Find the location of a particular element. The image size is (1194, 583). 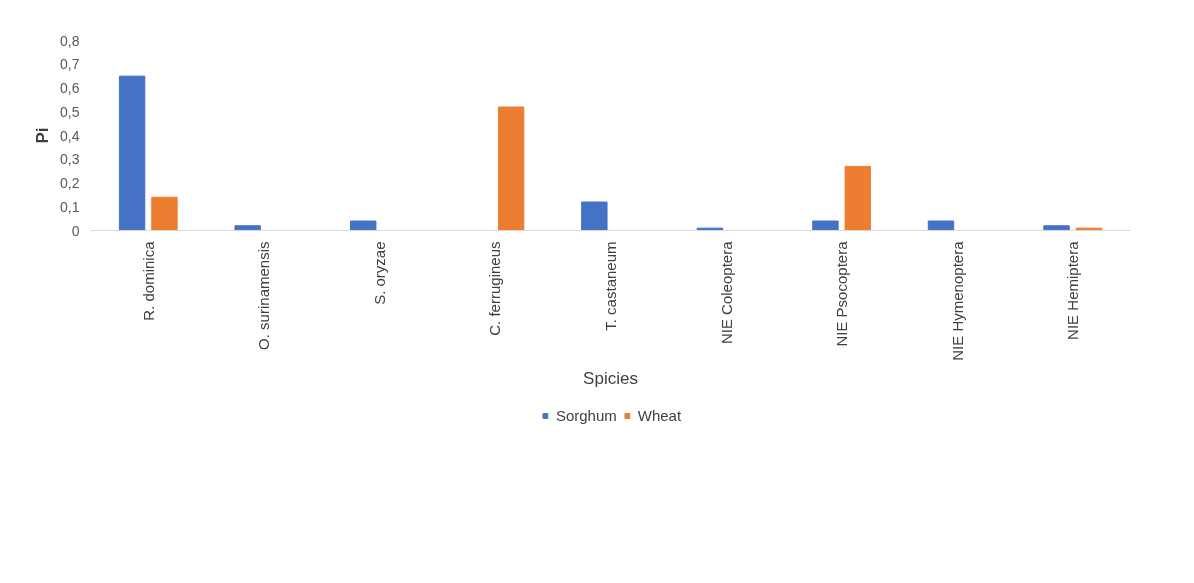

y-axis-title: Pi is located at coordinates (43, 135).